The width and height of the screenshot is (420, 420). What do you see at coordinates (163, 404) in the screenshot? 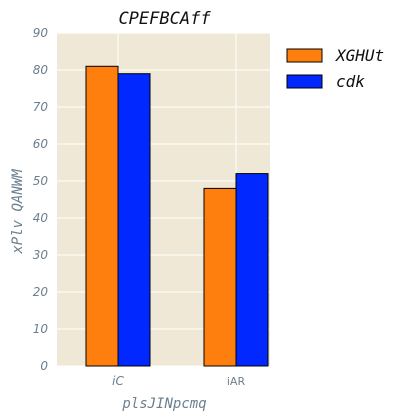
I see `x-axis-label: plsJINpcmq` at bounding box center [163, 404].